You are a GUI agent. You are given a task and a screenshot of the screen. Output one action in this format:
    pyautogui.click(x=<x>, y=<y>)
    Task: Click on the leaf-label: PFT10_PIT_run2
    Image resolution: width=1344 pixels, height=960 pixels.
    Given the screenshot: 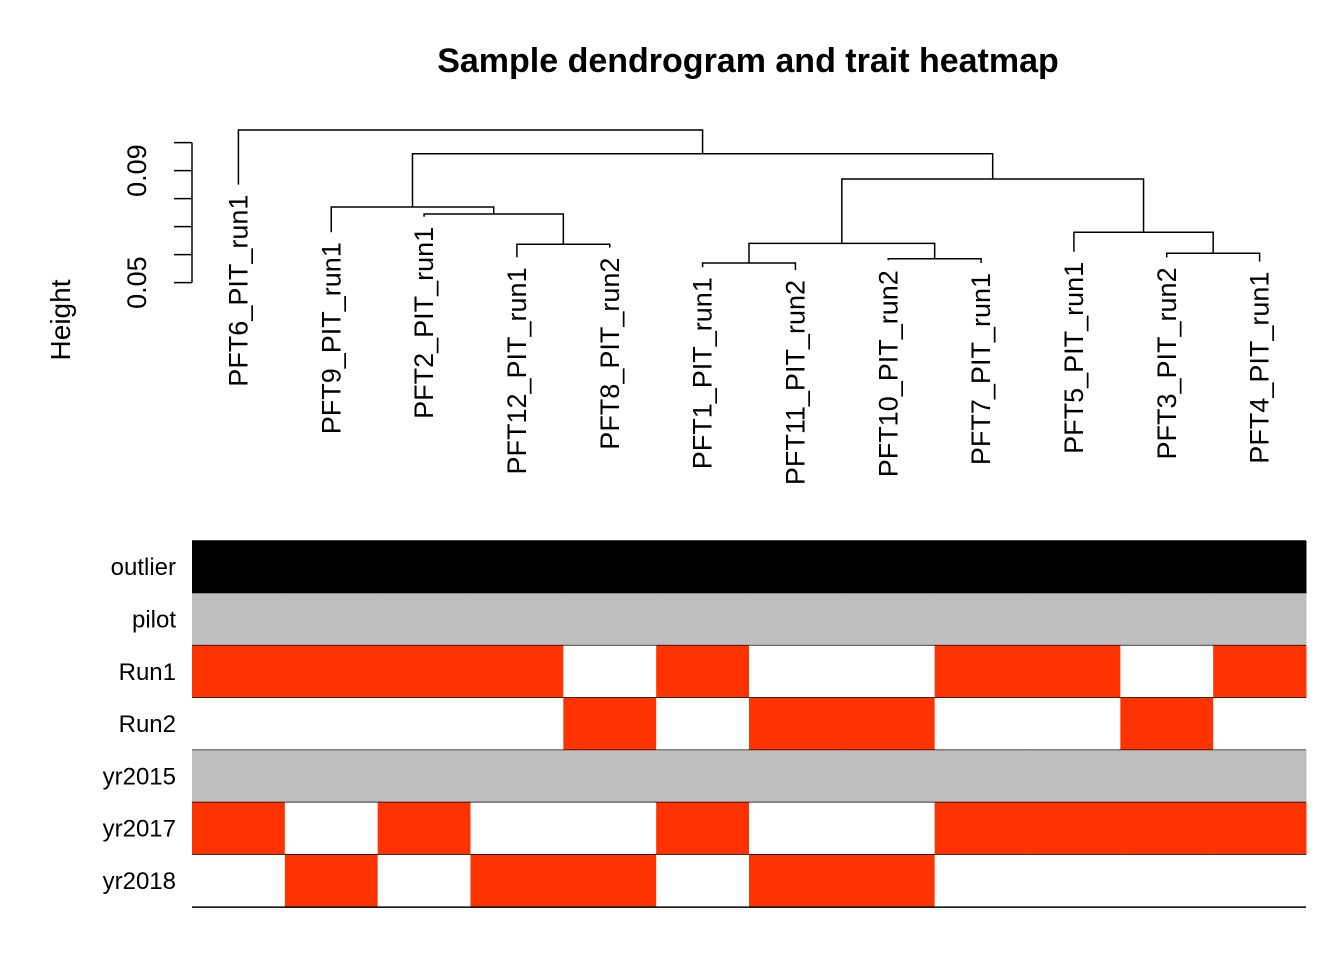 What is the action you would take?
    pyautogui.click(x=888, y=373)
    